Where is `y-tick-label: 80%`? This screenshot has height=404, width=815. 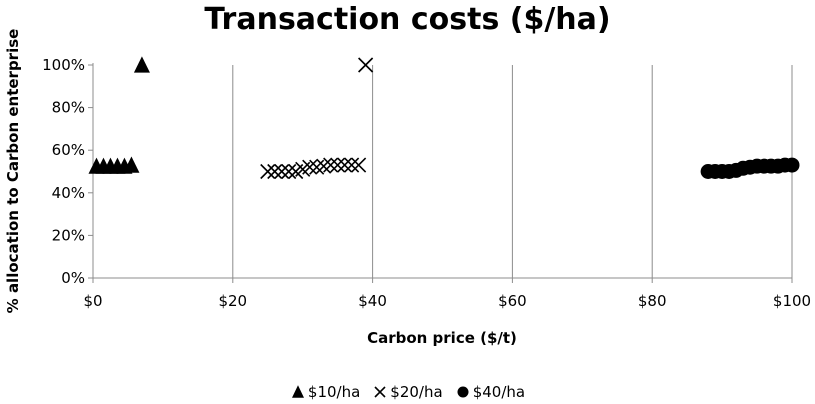 y-tick-label: 80% is located at coordinates (68, 108).